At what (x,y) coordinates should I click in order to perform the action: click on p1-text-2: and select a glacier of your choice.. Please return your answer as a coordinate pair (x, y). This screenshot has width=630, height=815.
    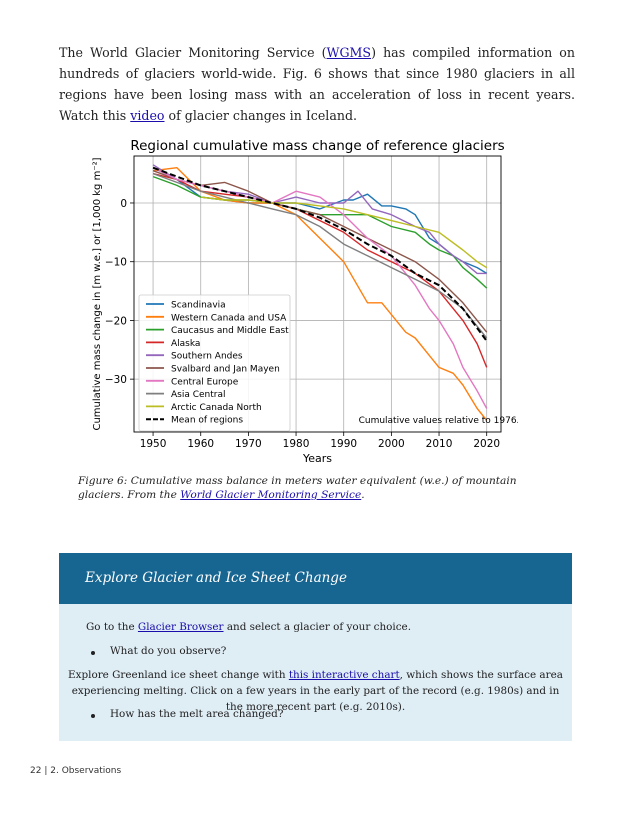
    Looking at the image, I should click on (317, 627).